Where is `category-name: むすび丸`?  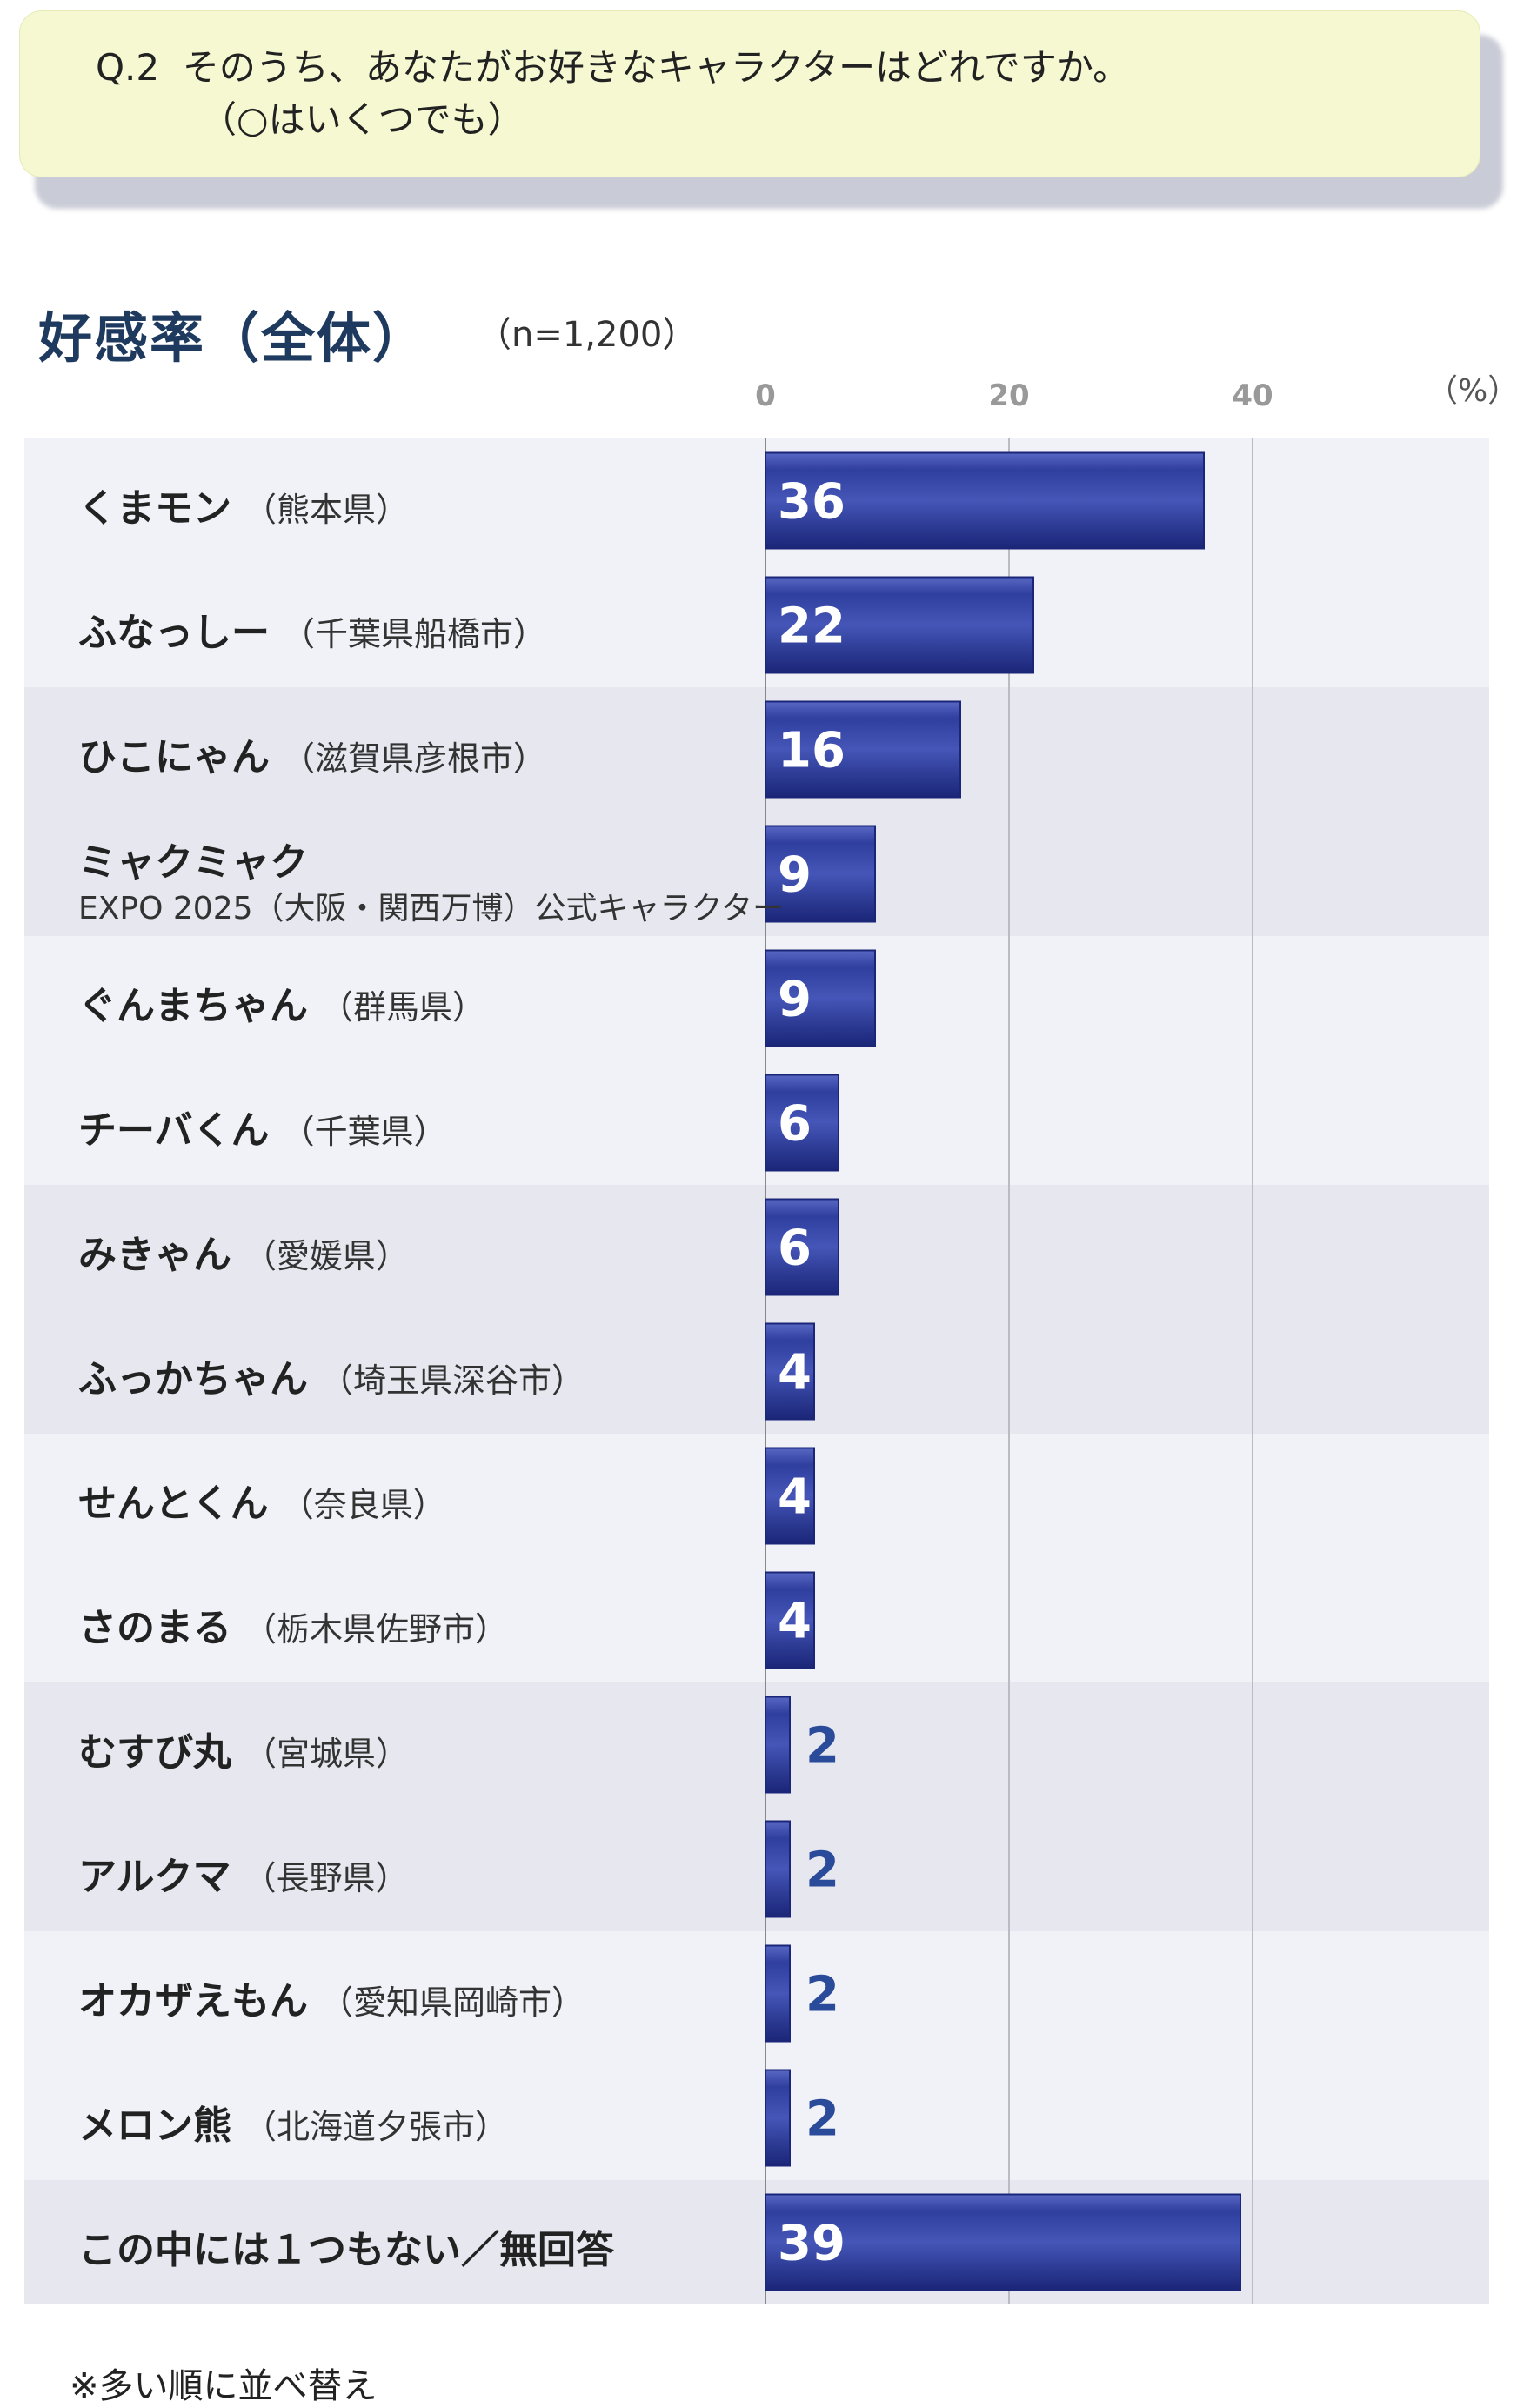
category-name: むすび丸 is located at coordinates (154, 1752).